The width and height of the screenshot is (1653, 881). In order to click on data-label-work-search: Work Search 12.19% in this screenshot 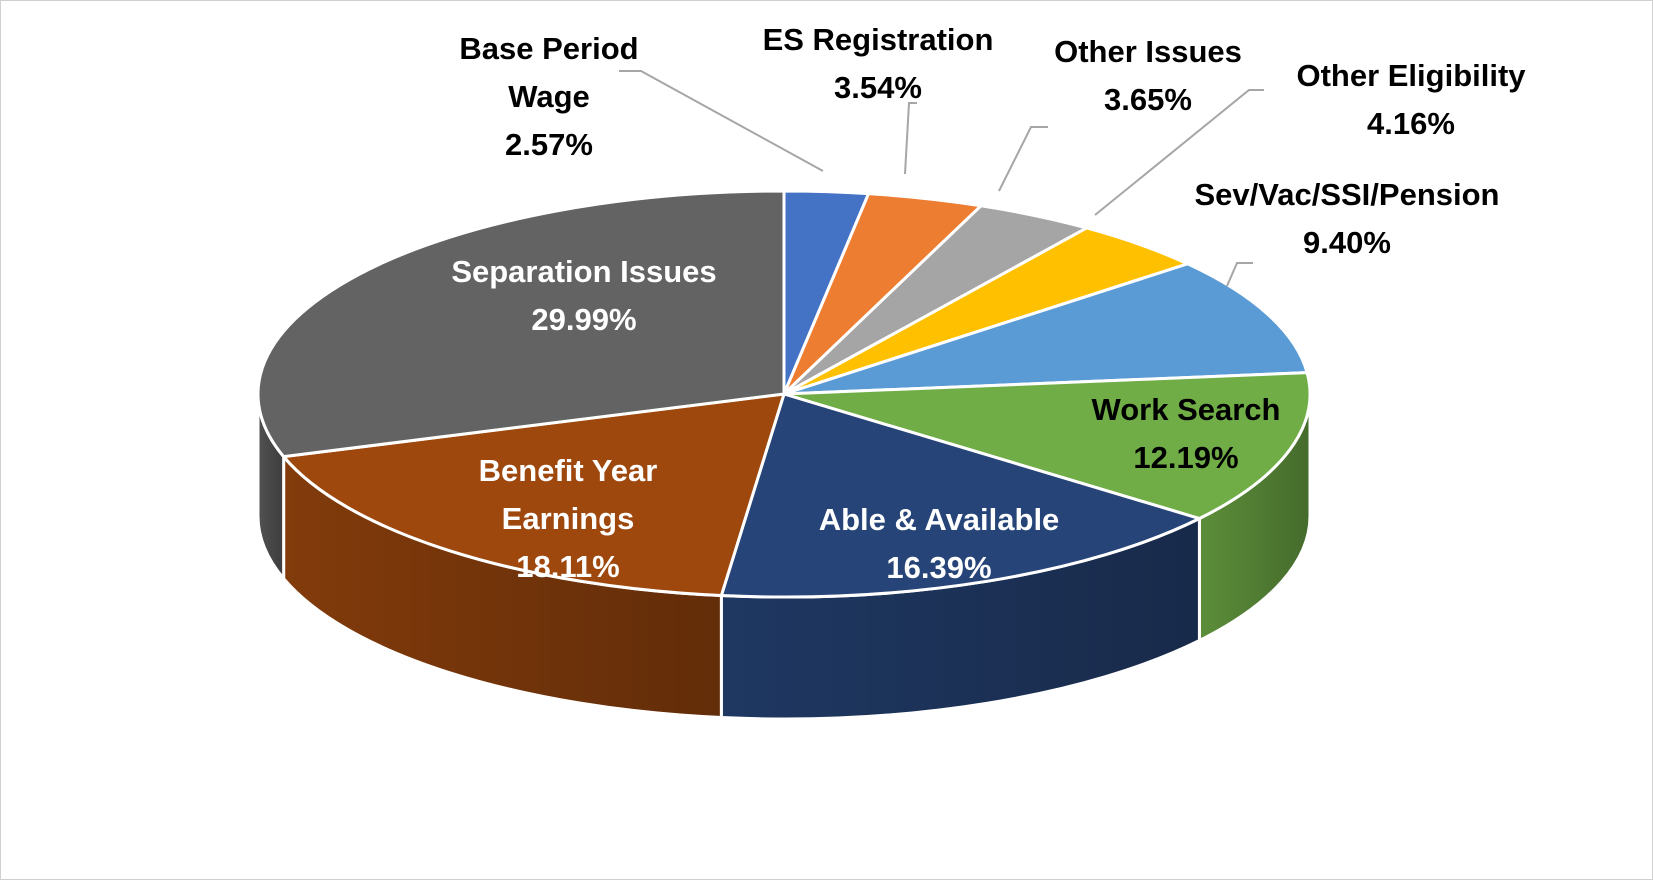, I will do `click(1186, 433)`.